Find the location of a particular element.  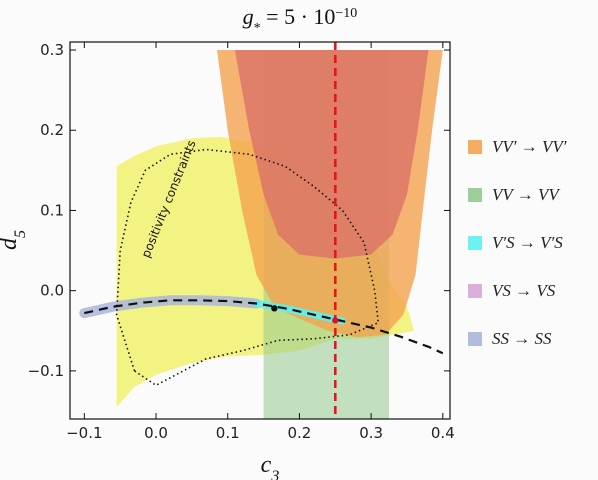

legend-label: VV → VV is located at coordinates (526, 194).